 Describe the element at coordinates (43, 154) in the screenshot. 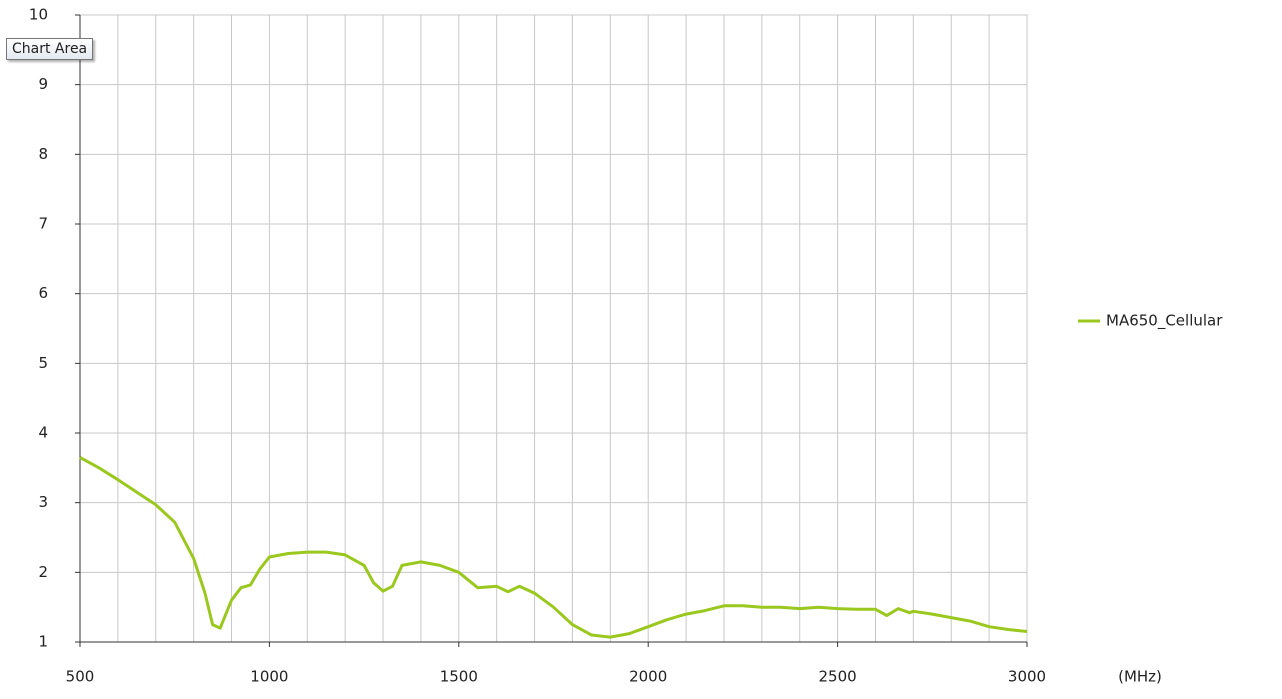

I see `y-tick-label: 8` at that location.